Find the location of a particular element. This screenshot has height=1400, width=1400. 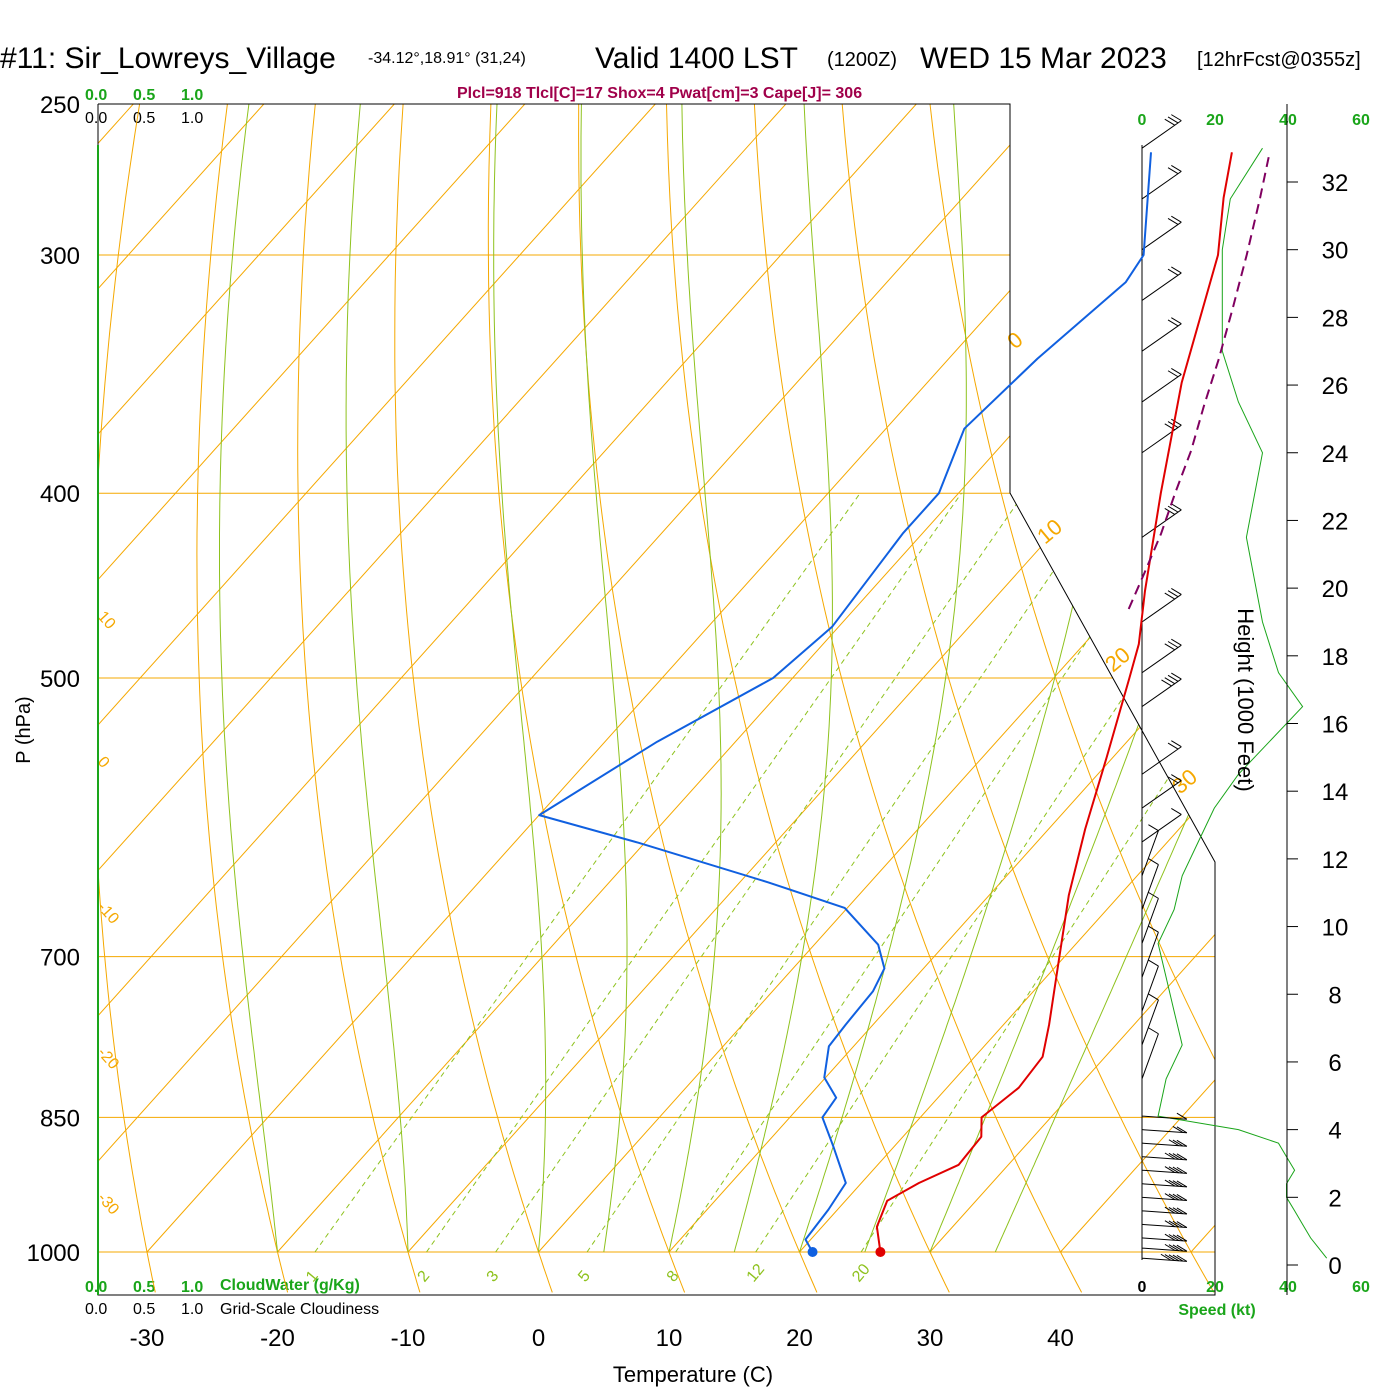

cloud-scale-bottom-black-1: 0.5 is located at coordinates (144, 1309).